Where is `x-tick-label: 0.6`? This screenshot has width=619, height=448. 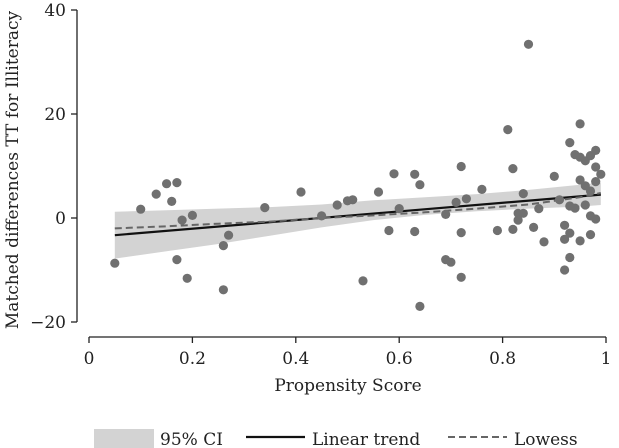 x-tick-label: 0.6 is located at coordinates (399, 359).